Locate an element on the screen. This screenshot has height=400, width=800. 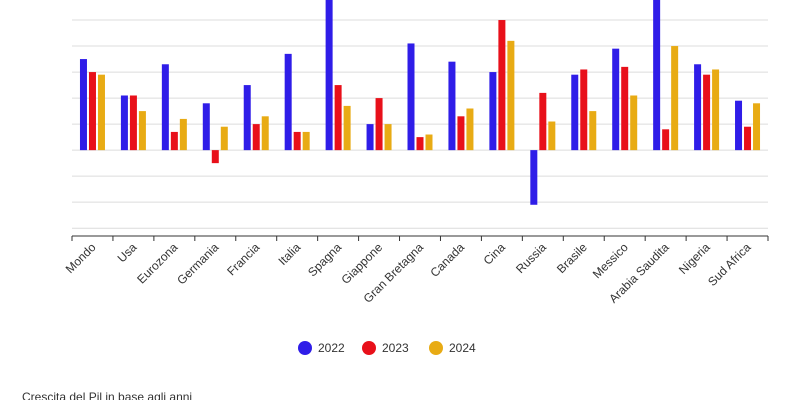
x-tick-label: Eurozona is located at coordinates (157, 263).